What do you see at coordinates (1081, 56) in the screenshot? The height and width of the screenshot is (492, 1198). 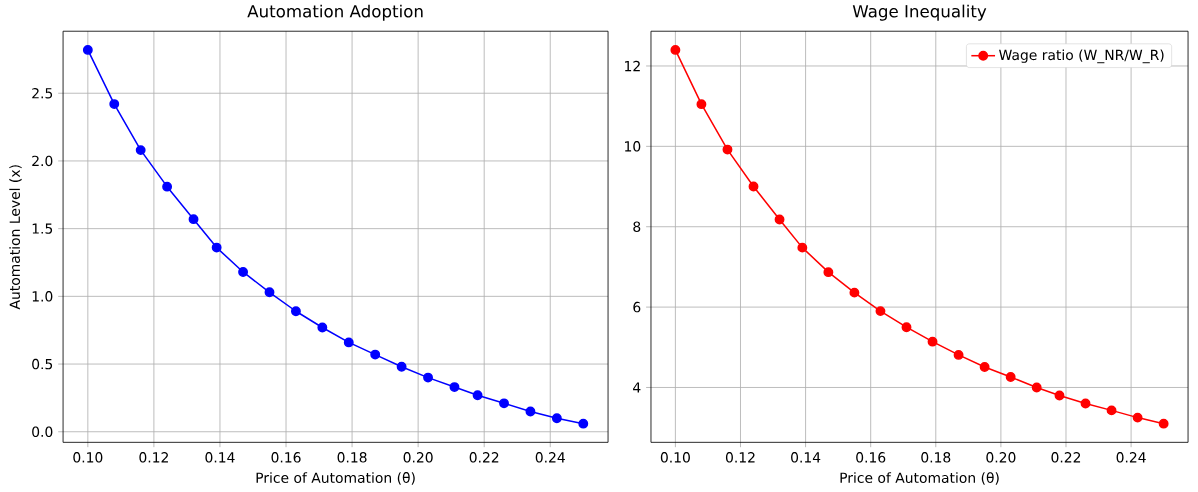 I see `legend-label: Wage ratio (W_NR/W_R)` at bounding box center [1081, 56].